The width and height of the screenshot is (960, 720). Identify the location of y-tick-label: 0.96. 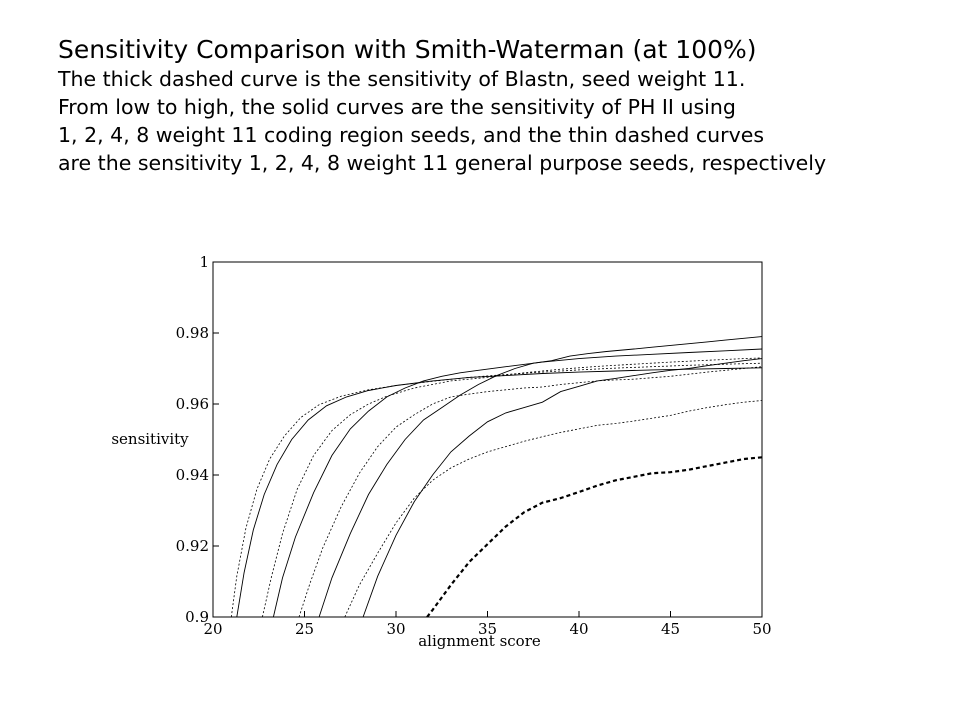
(192, 404).